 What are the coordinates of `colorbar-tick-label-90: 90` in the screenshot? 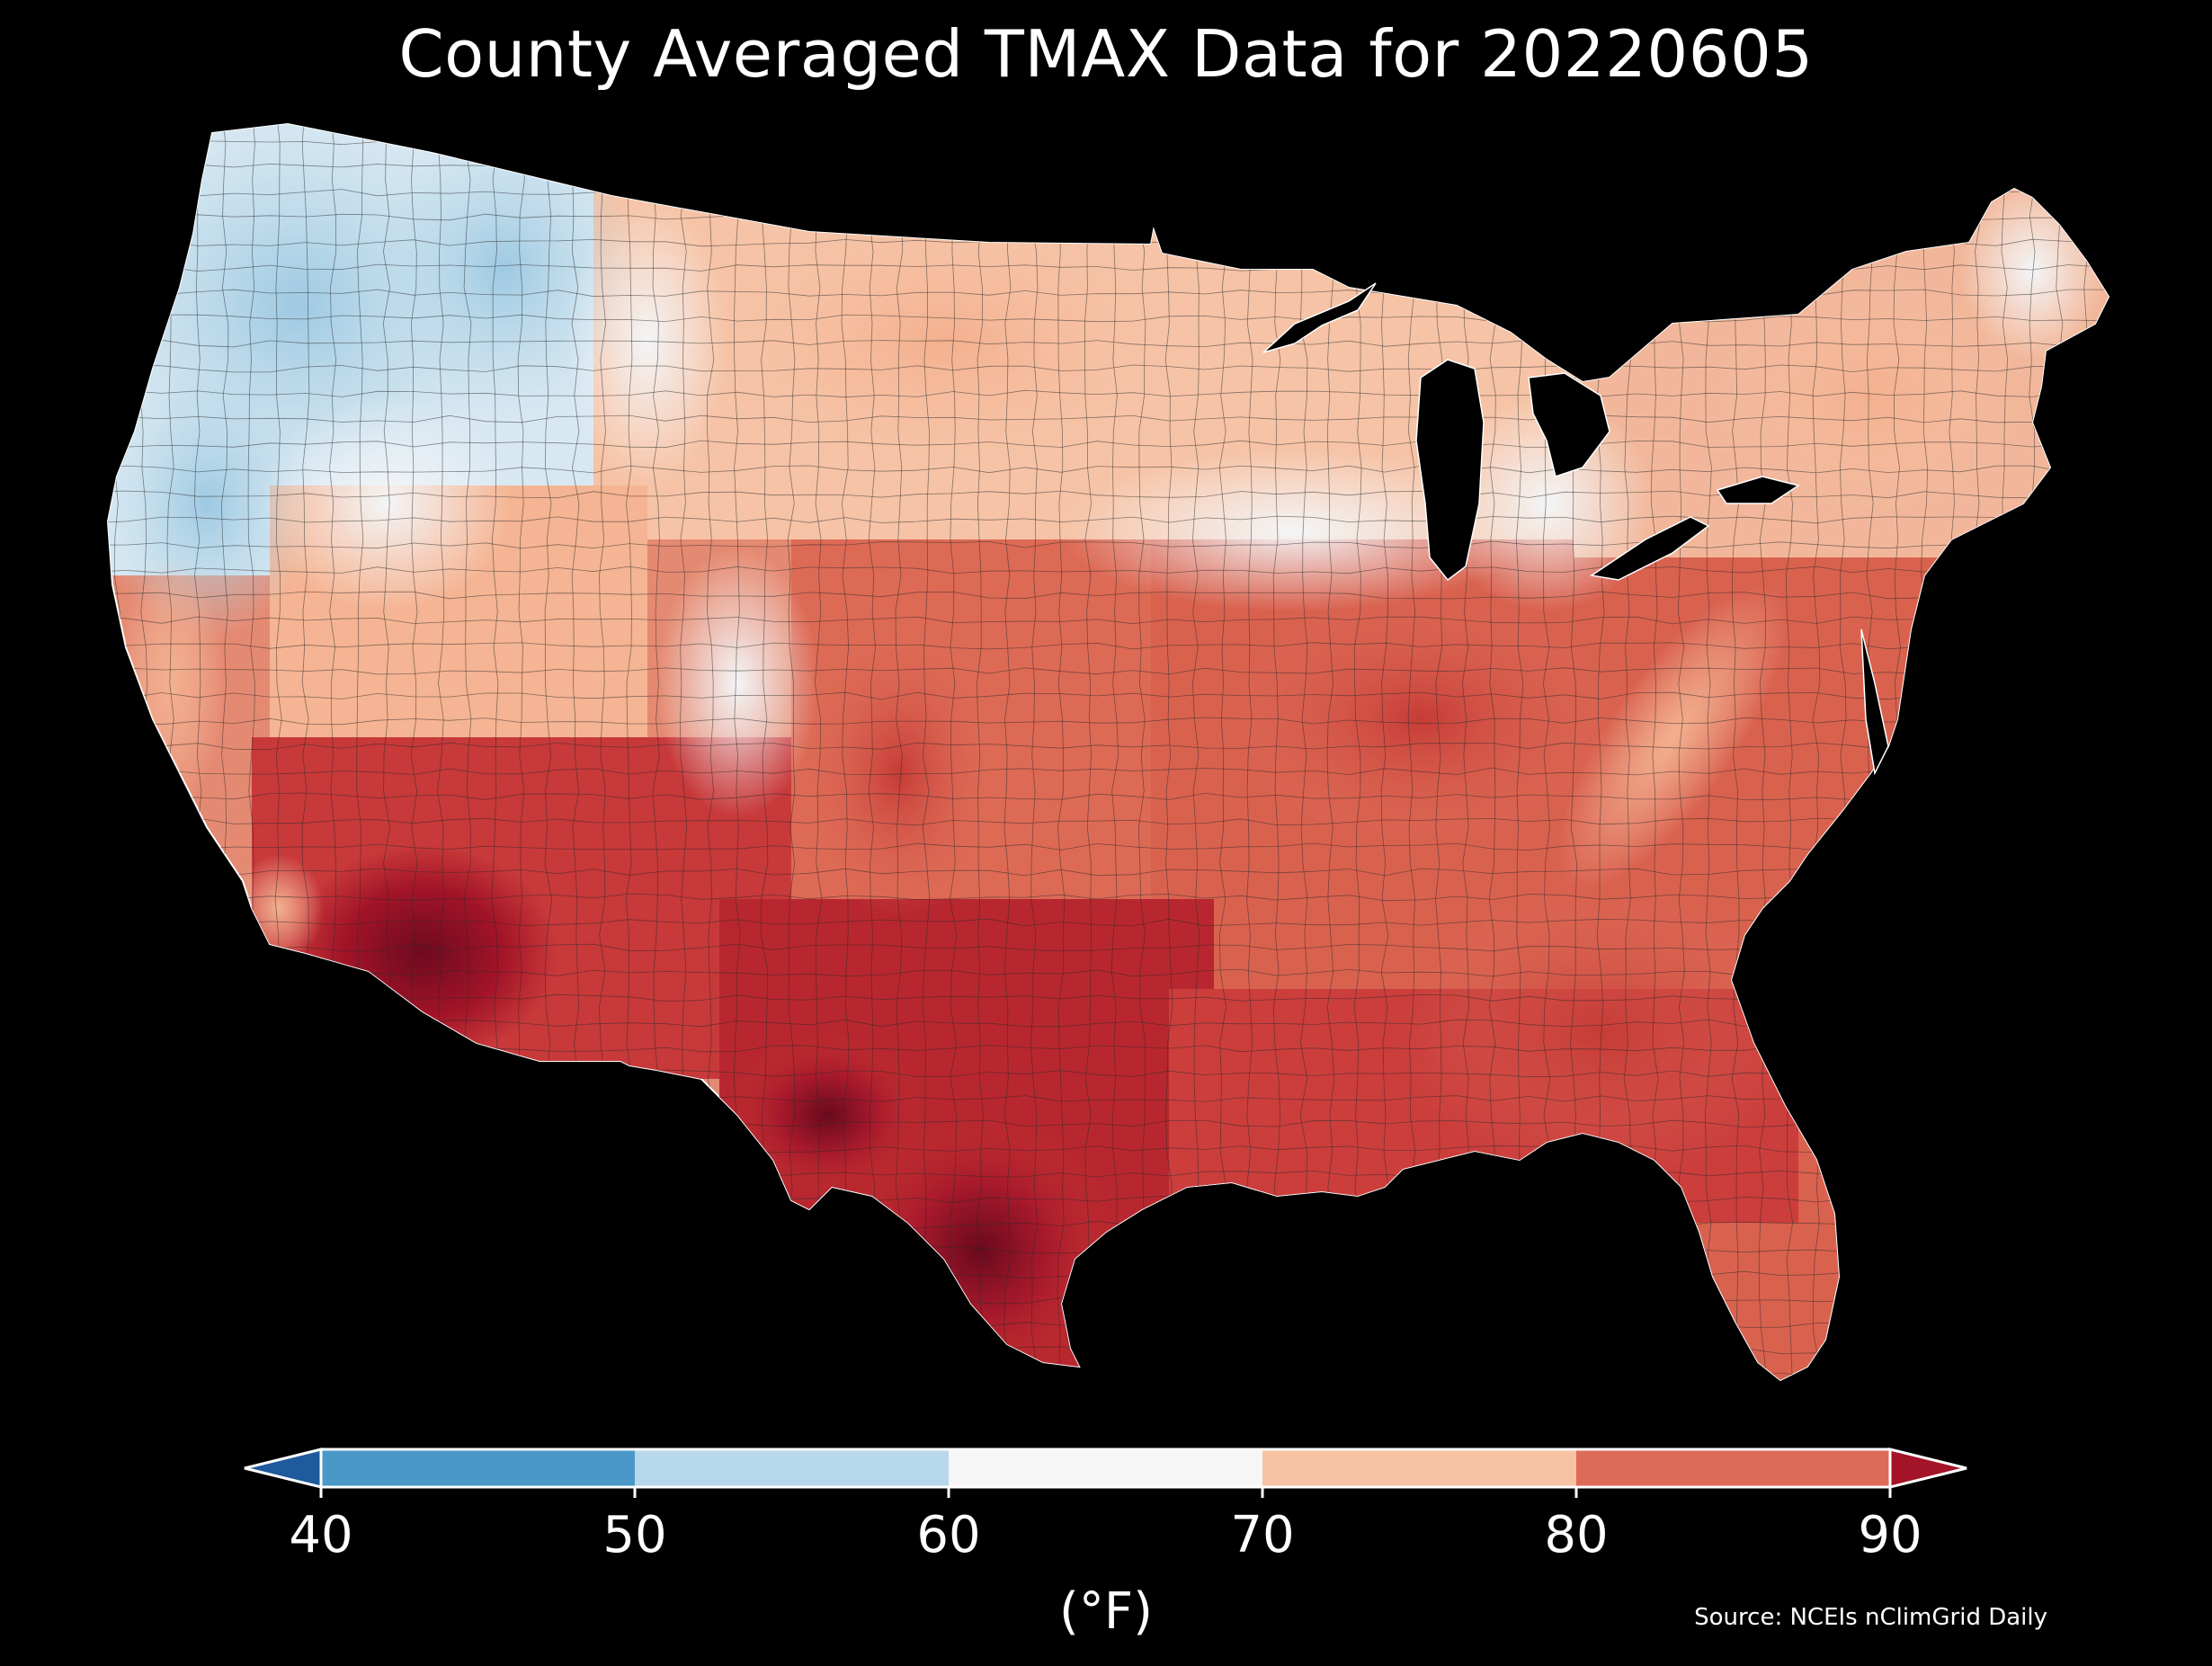 It's located at (1890, 1535).